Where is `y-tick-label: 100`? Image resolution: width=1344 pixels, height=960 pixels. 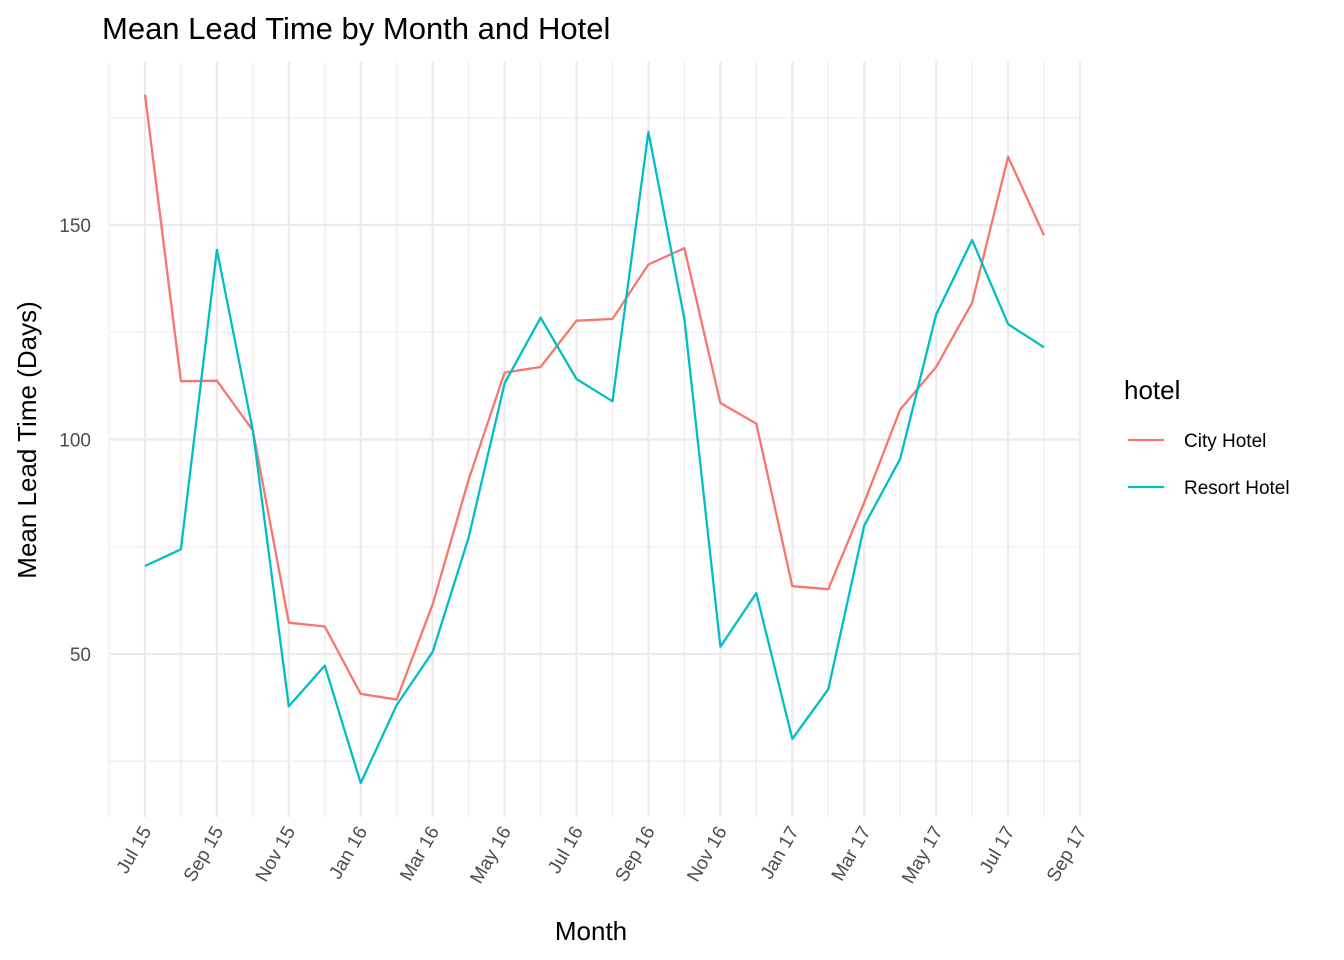 y-tick-label: 100 is located at coordinates (75, 441).